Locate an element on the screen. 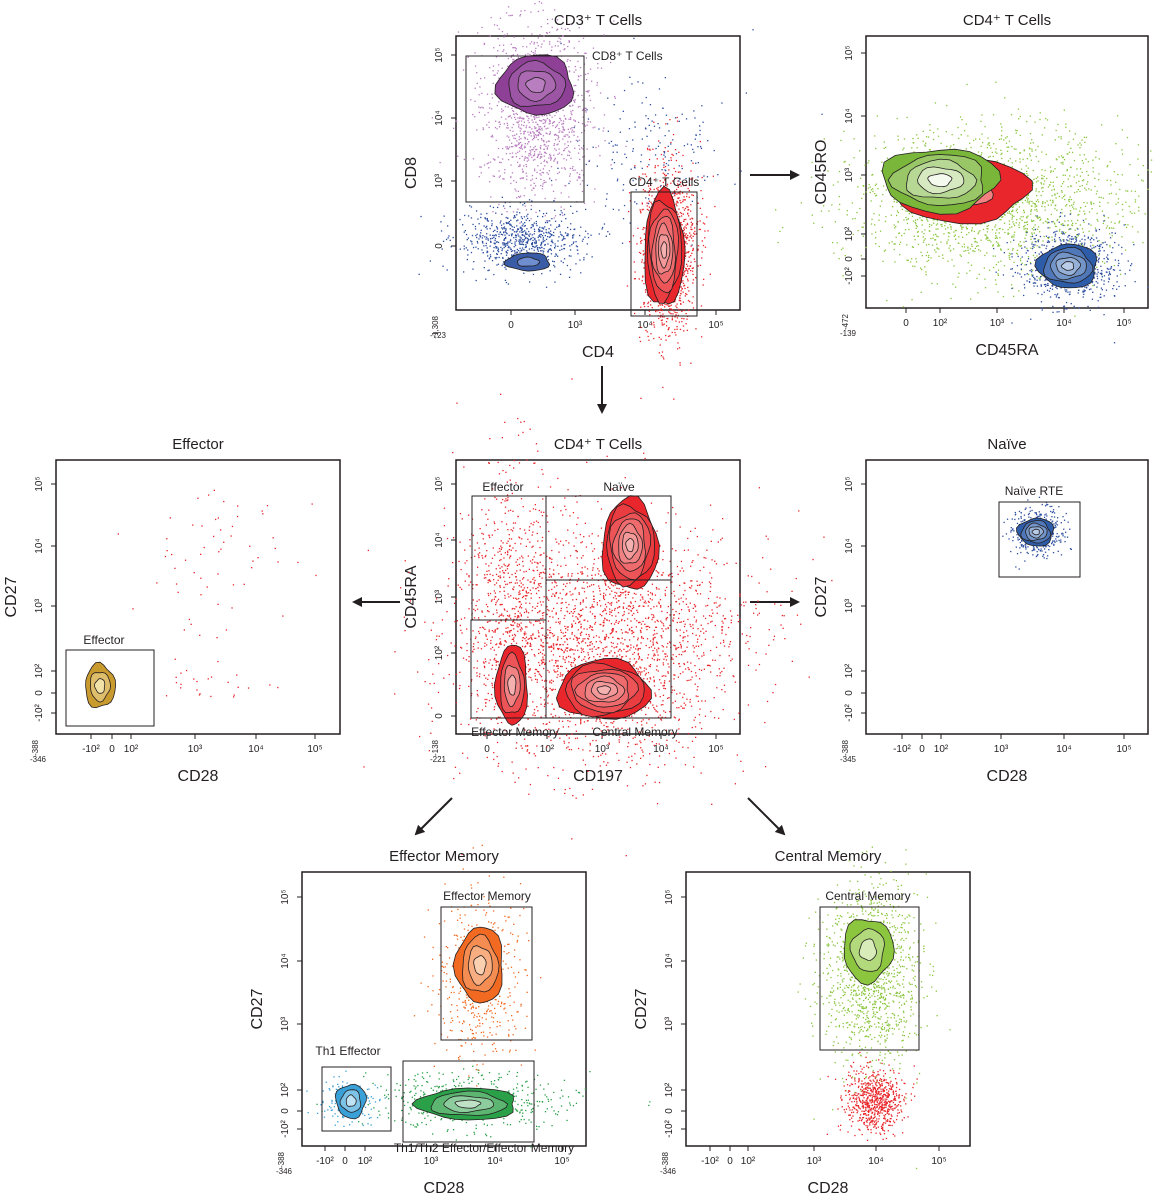 This screenshot has width=1155, height=1201. gate: CD8⁺ T Cells is located at coordinates (564, 126).